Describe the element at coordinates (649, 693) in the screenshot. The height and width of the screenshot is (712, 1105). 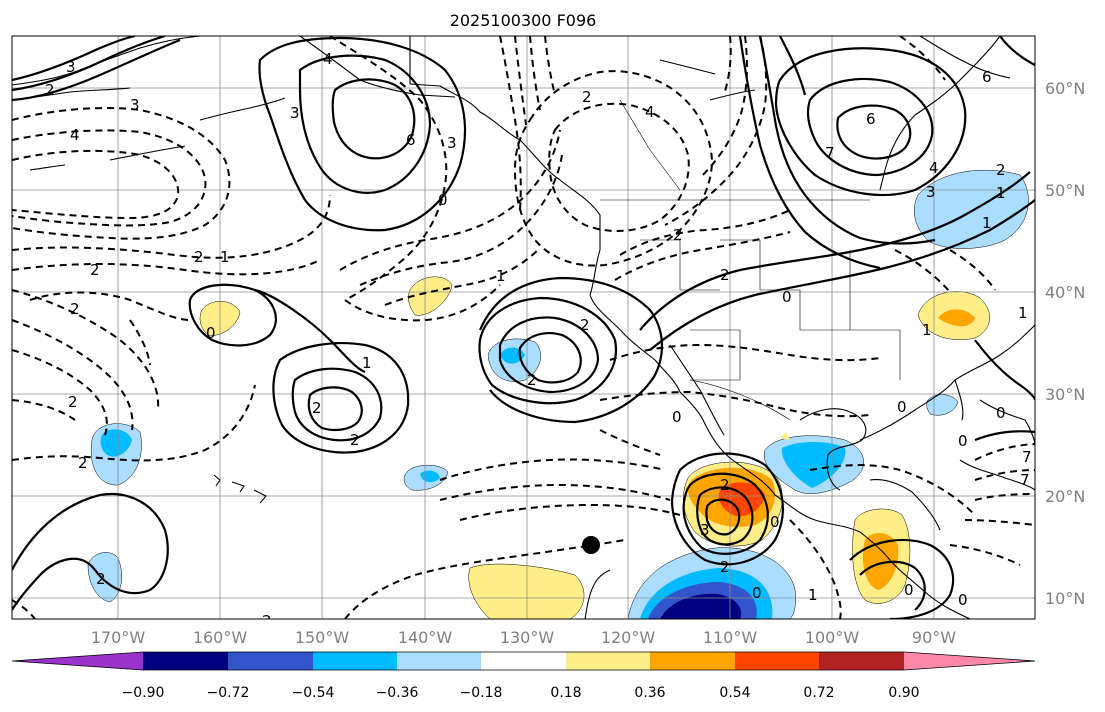
I see `colorbar-tick-label: 0.36` at that location.